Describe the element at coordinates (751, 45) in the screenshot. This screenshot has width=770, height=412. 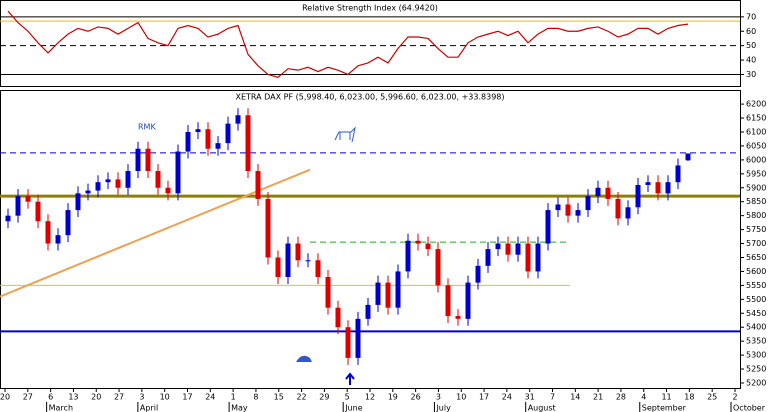
I see `y-tick-label: 50` at that location.